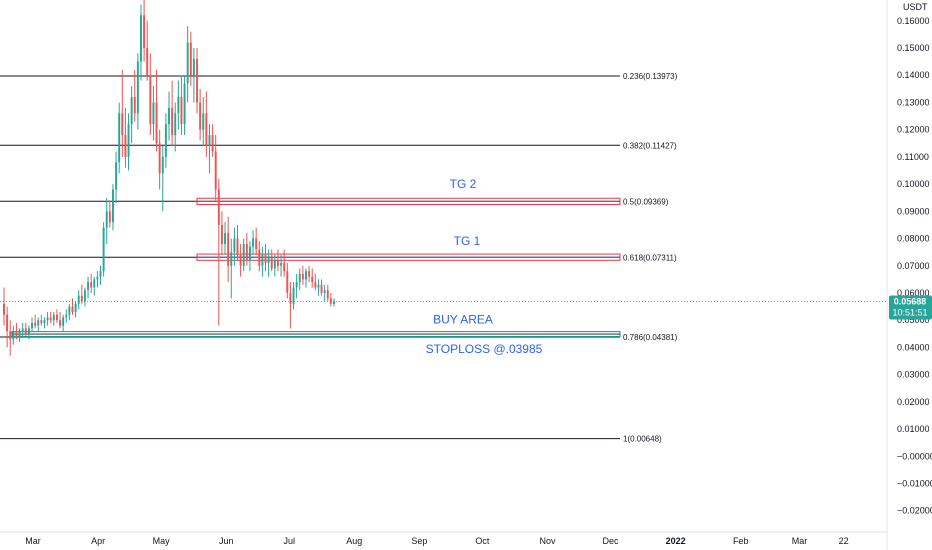 The width and height of the screenshot is (932, 550). I want to click on annotations: TG 2 TG 1 BUY AREA STOPLOSS @.03985, so click(484, 266).